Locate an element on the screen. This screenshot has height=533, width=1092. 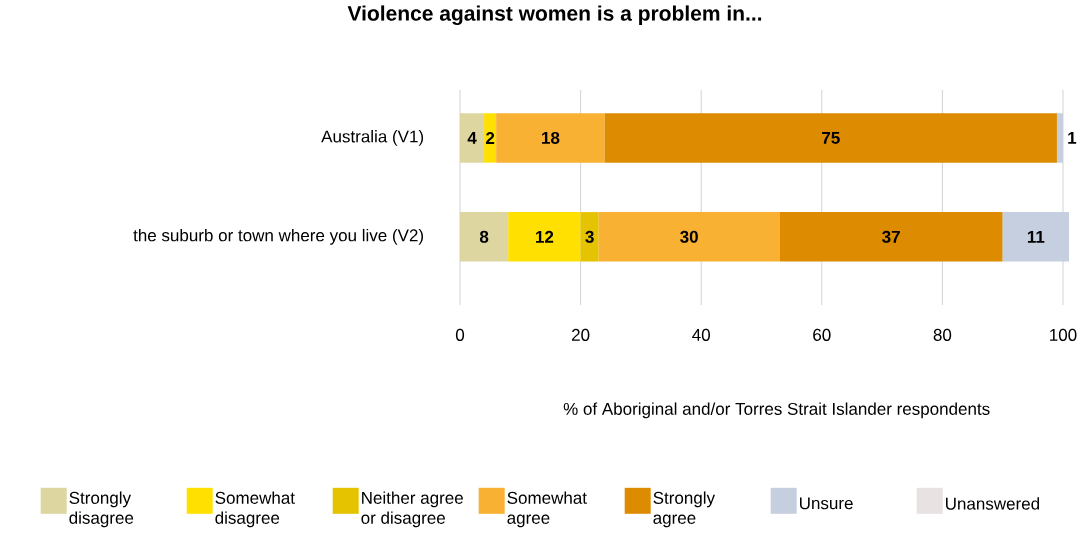
legend-label: Strongly disagree is located at coordinates (101, 509).